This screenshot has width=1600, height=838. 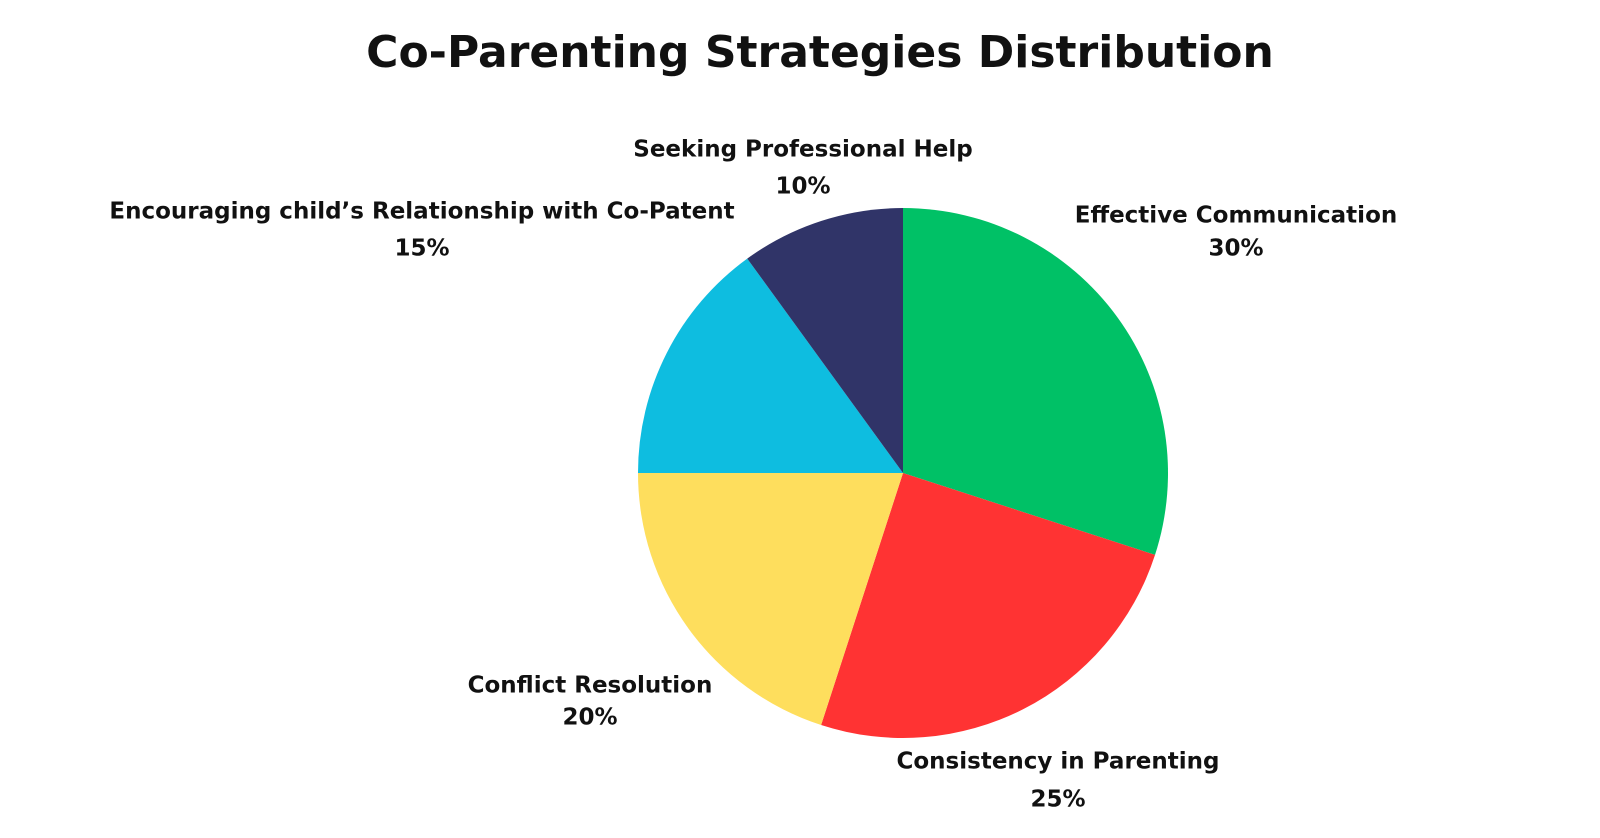 I want to click on slice-label: Effective Communication, so click(x=1236, y=216).